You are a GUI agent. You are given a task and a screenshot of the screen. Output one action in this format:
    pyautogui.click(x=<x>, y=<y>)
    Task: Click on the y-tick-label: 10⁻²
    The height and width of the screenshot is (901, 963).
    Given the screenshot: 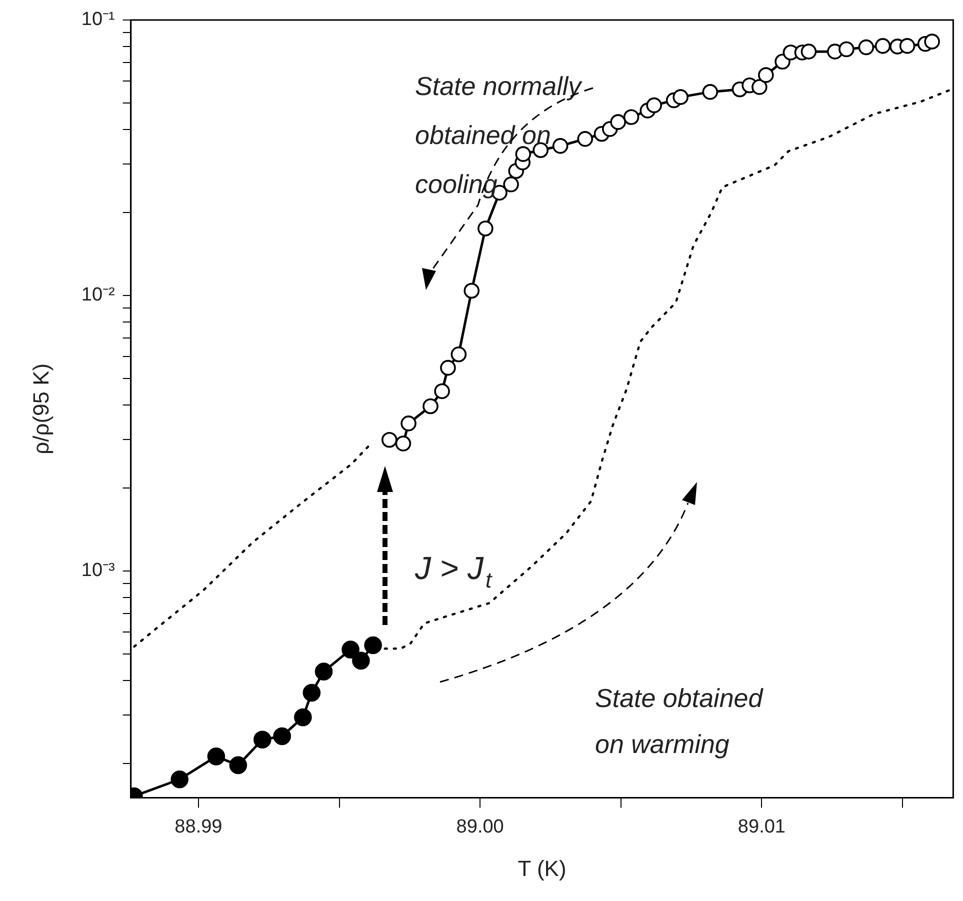 What is the action you would take?
    pyautogui.click(x=98, y=295)
    